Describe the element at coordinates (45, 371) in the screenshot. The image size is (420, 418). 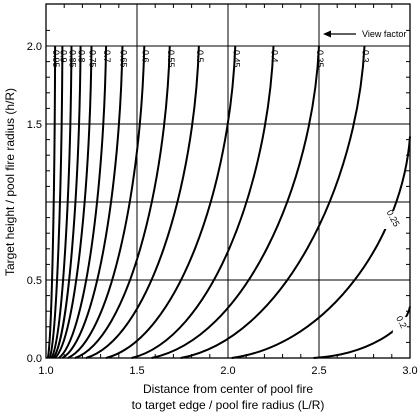
I see `x-tick-label: 1.0` at that location.